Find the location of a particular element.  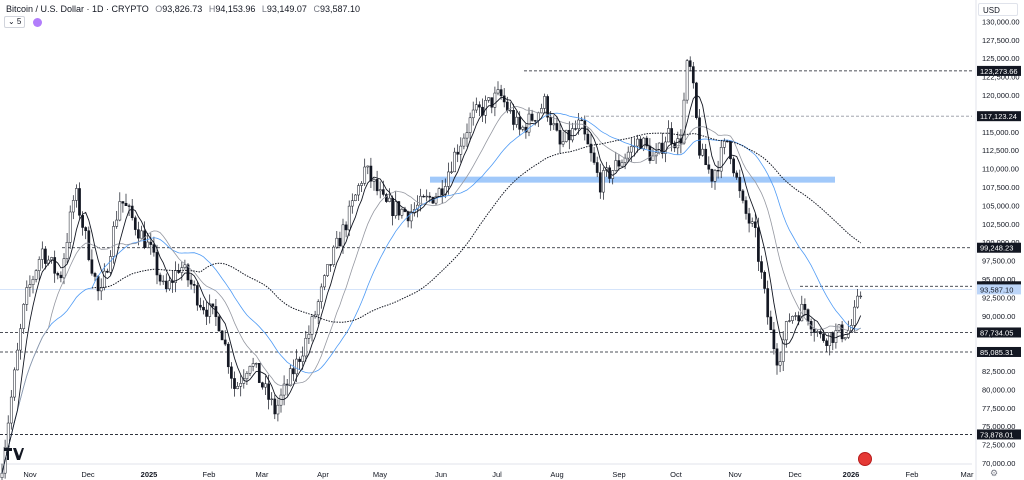

x-tick-label: Apr is located at coordinates (323, 474).